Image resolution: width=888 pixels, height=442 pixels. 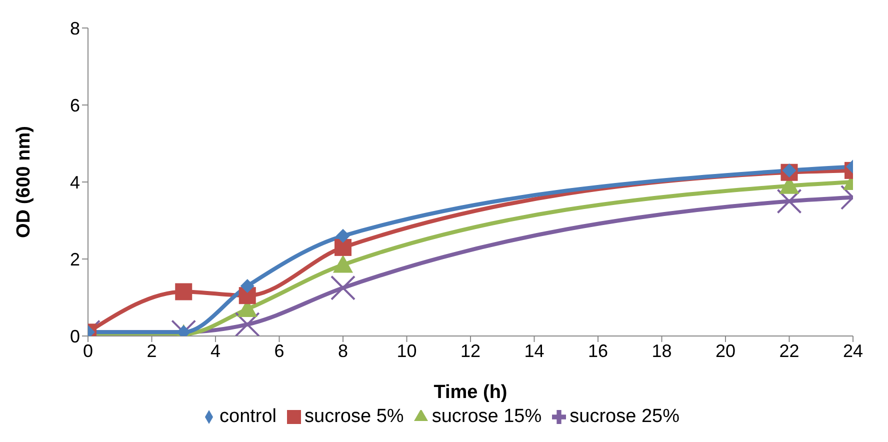 I want to click on y-tick-label: 8, so click(x=75, y=28).